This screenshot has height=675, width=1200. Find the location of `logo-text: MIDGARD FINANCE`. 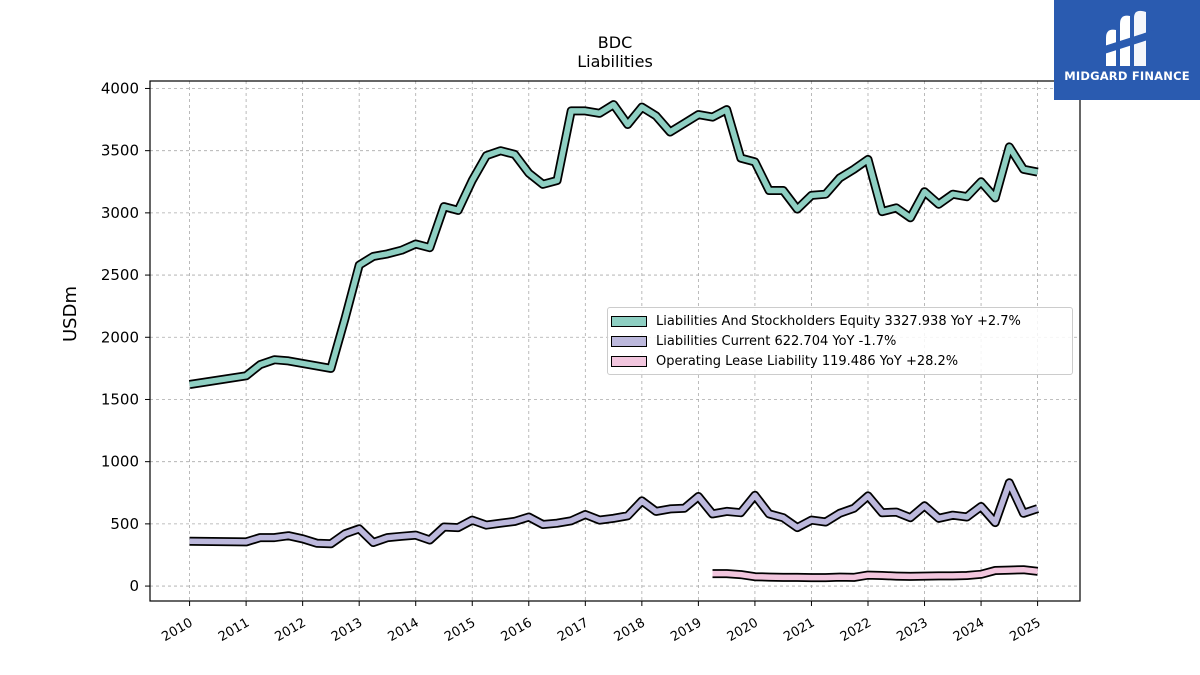

logo-text: MIDGARD FINANCE is located at coordinates (1127, 76).